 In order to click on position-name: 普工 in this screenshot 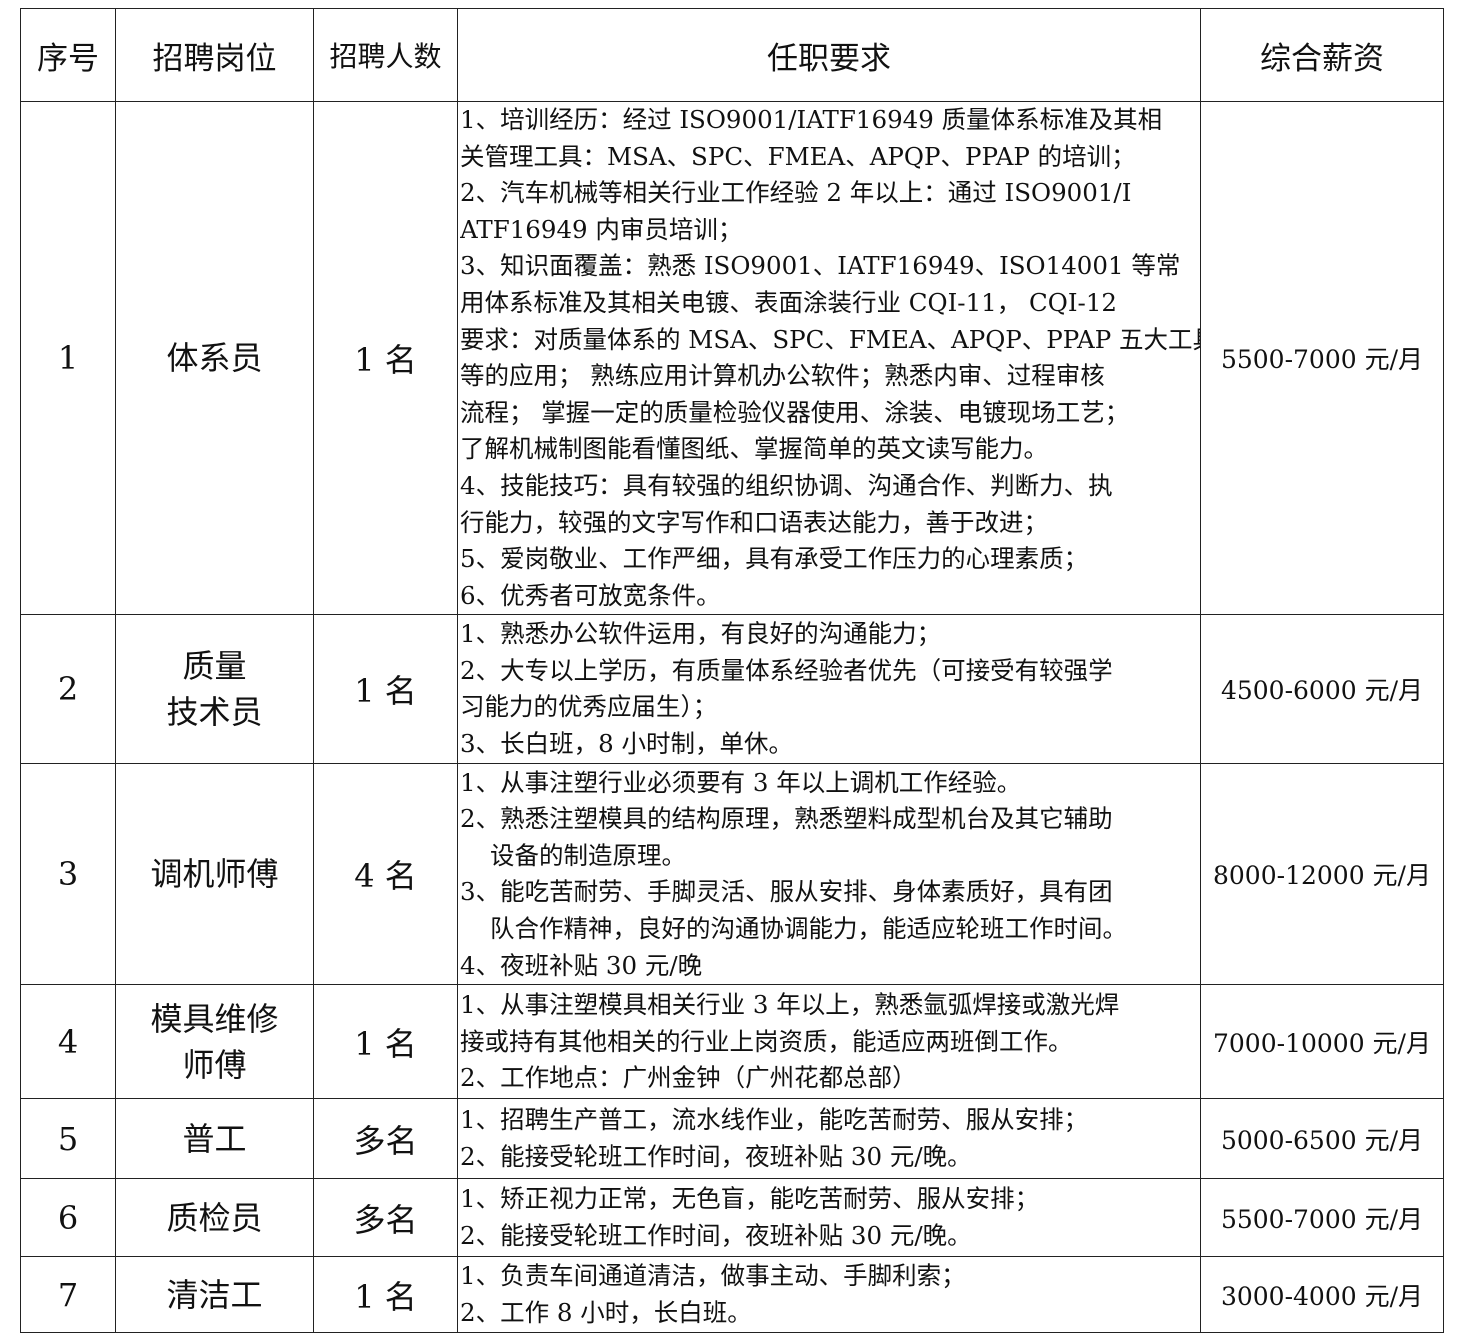, I will do `click(214, 1138)`.